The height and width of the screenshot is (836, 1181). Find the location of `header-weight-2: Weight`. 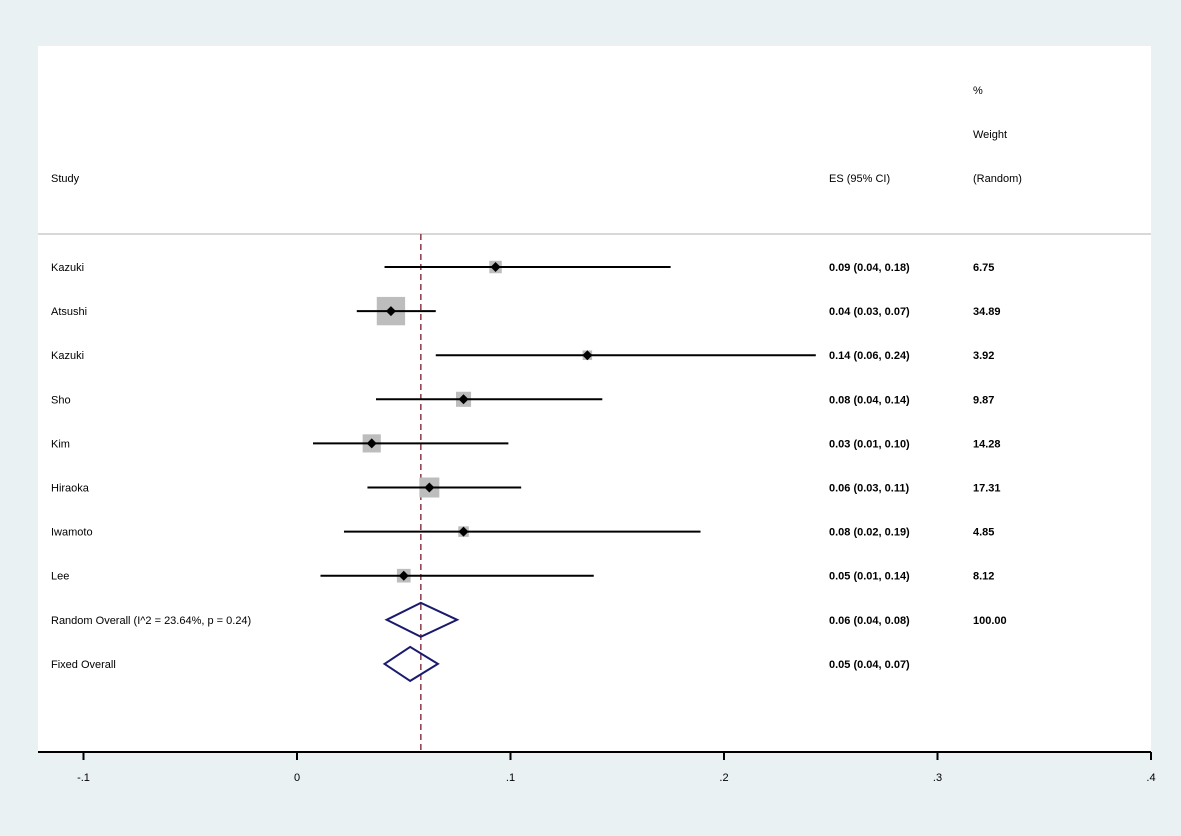

header-weight-2: Weight is located at coordinates (990, 135).